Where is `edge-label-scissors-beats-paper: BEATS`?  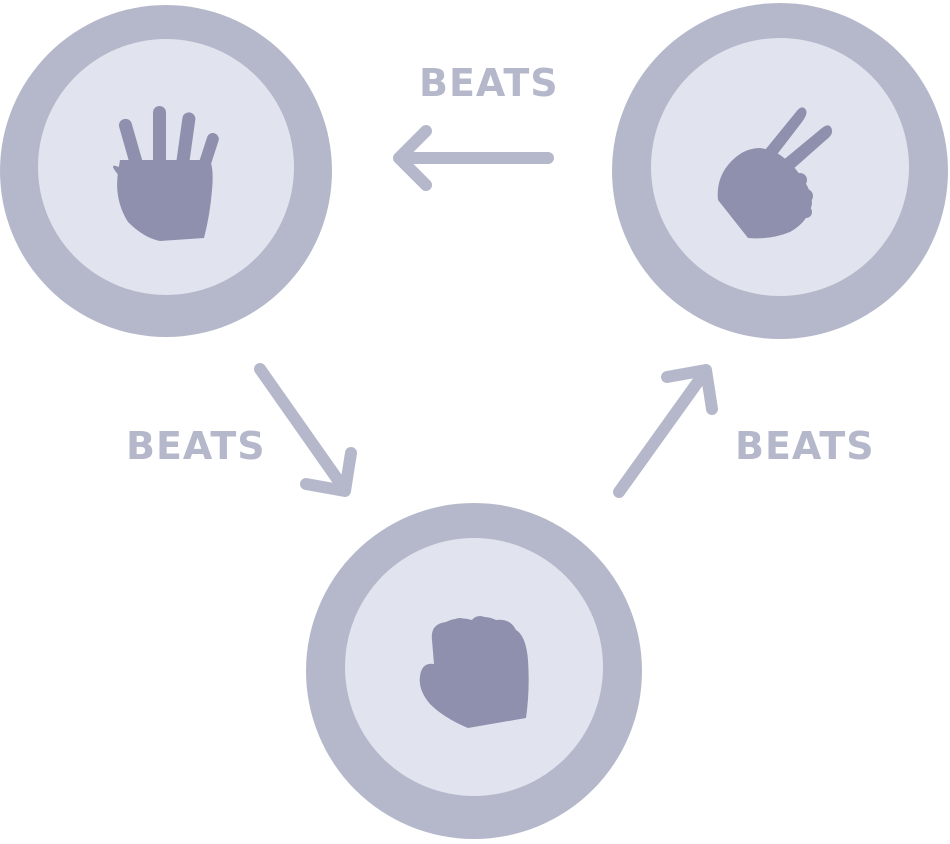
edge-label-scissors-beats-paper: BEATS is located at coordinates (489, 83).